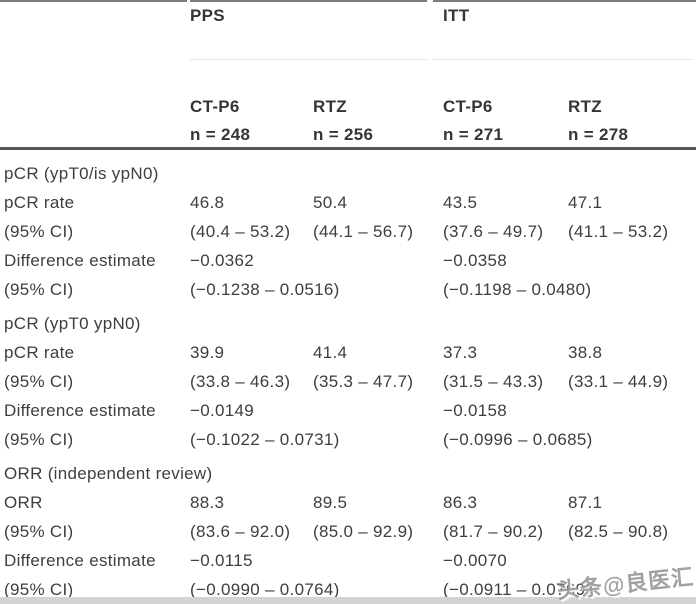 The image size is (696, 604). Describe the element at coordinates (221, 560) in the screenshot. I see `value-cell-pps-span: −0.0115` at that location.